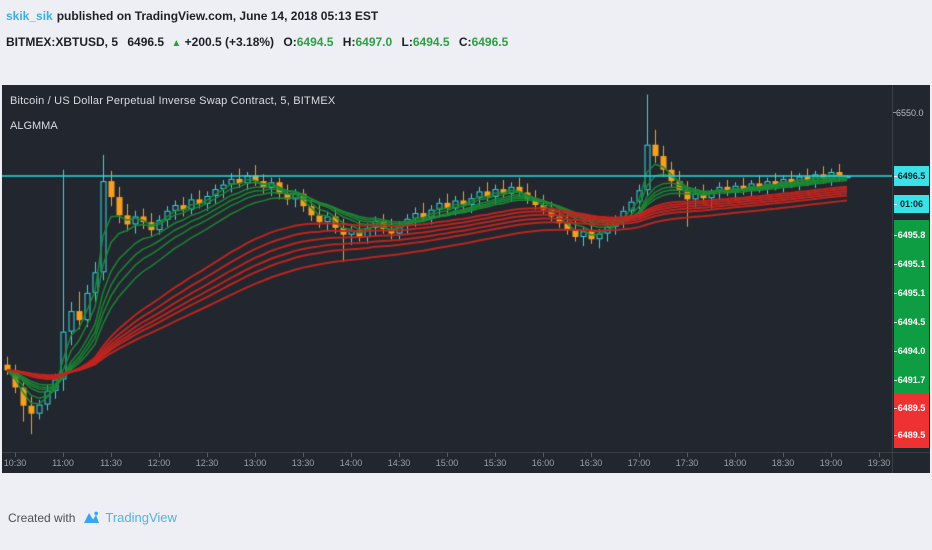 Image resolution: width=932 pixels, height=550 pixels. Describe the element at coordinates (639, 463) in the screenshot. I see `time-axis-label: 17:00` at that location.